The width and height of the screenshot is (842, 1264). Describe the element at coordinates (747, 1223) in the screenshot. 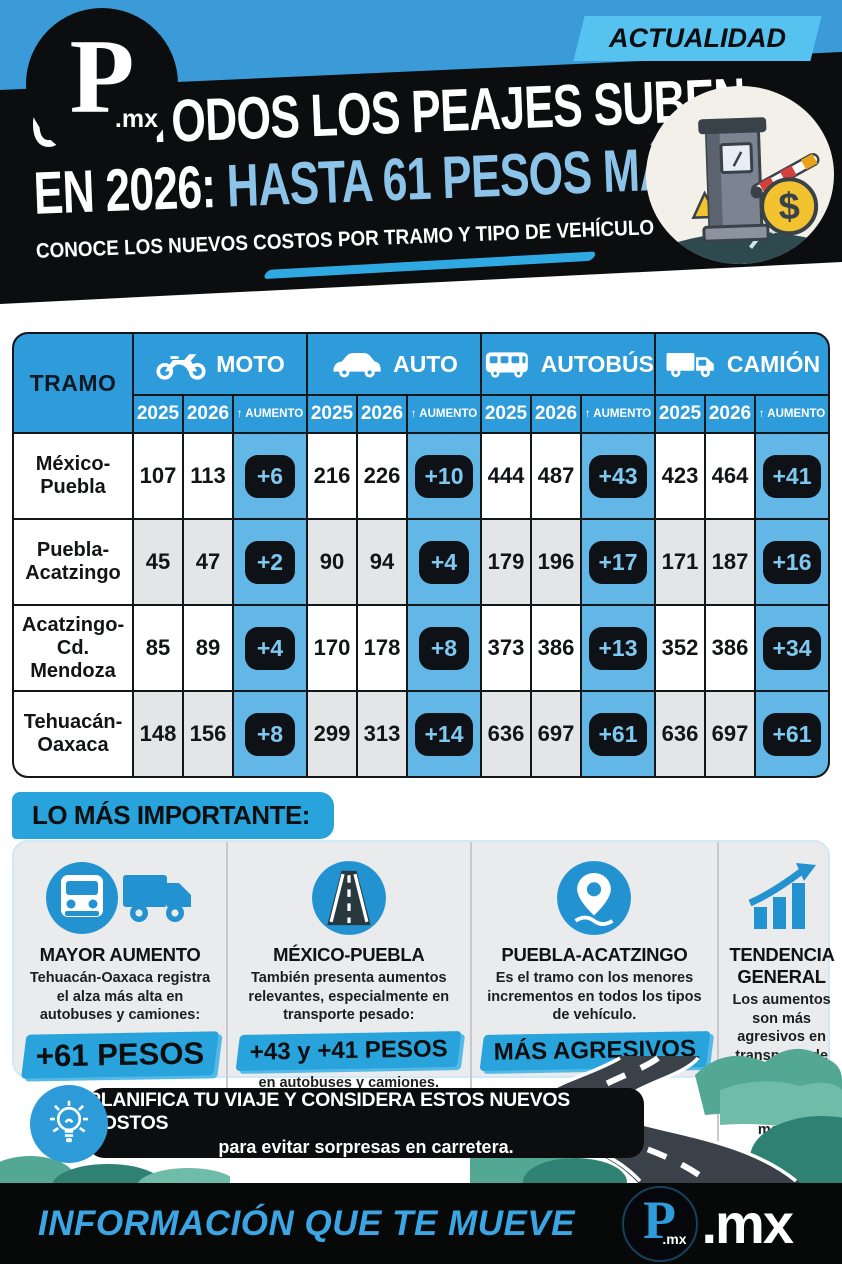

I see `footer-logo-mx-big: .mx` at that location.